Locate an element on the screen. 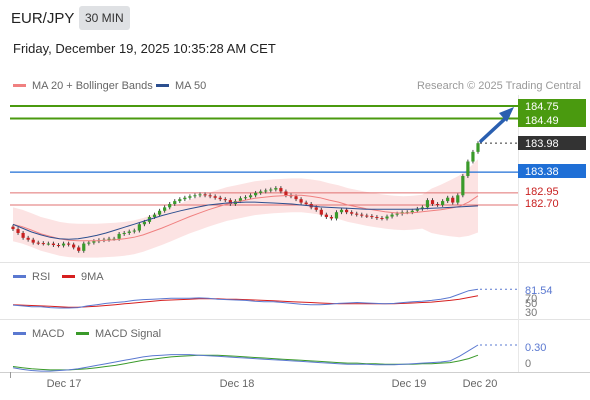  moving-averages is located at coordinates (245, 218).